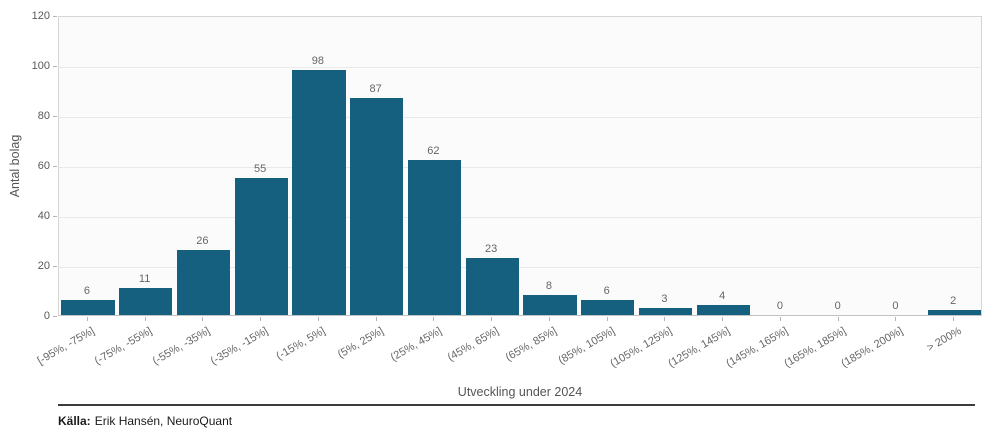 This screenshot has height=436, width=1001. What do you see at coordinates (40, 66) in the screenshot?
I see `y-tick-label: 100` at bounding box center [40, 66].